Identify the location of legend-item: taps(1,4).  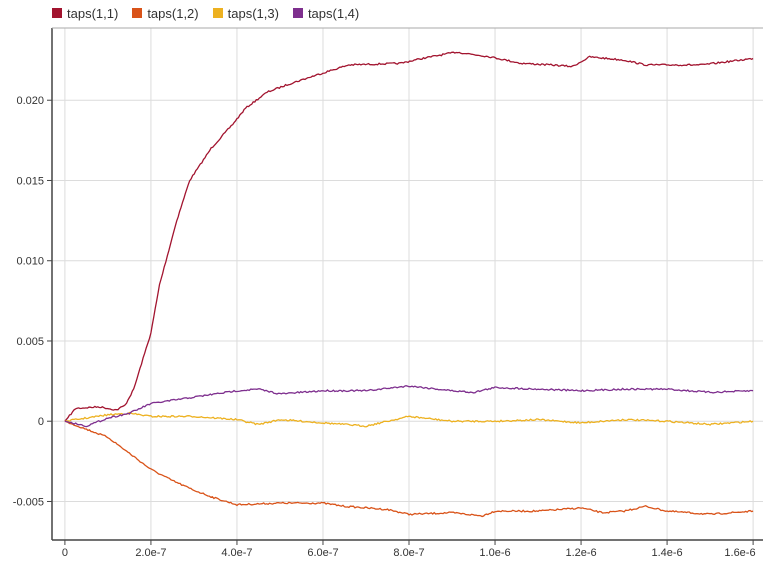
(326, 13).